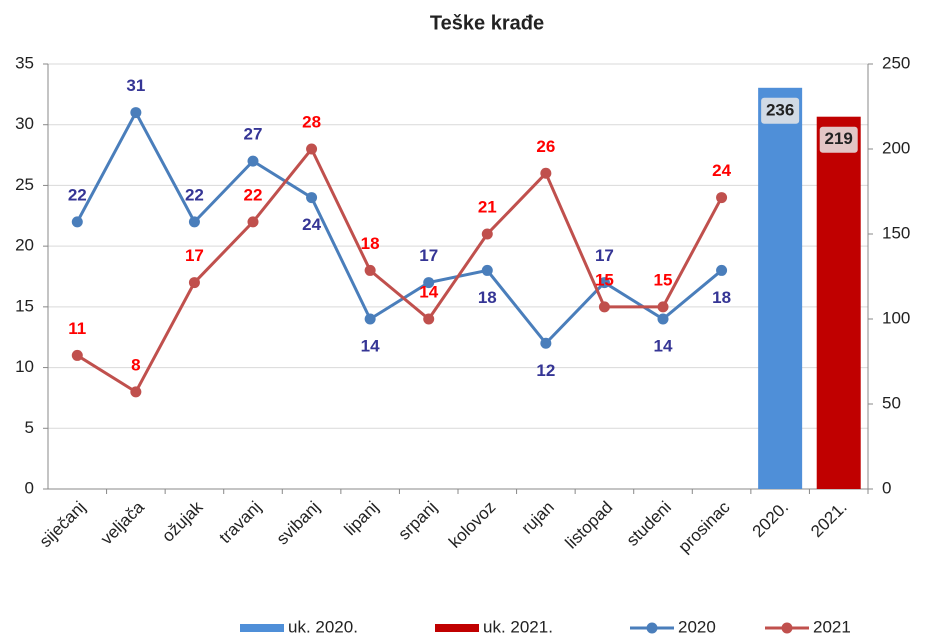  I want to click on x-tick-label: ožujak, so click(182, 521).